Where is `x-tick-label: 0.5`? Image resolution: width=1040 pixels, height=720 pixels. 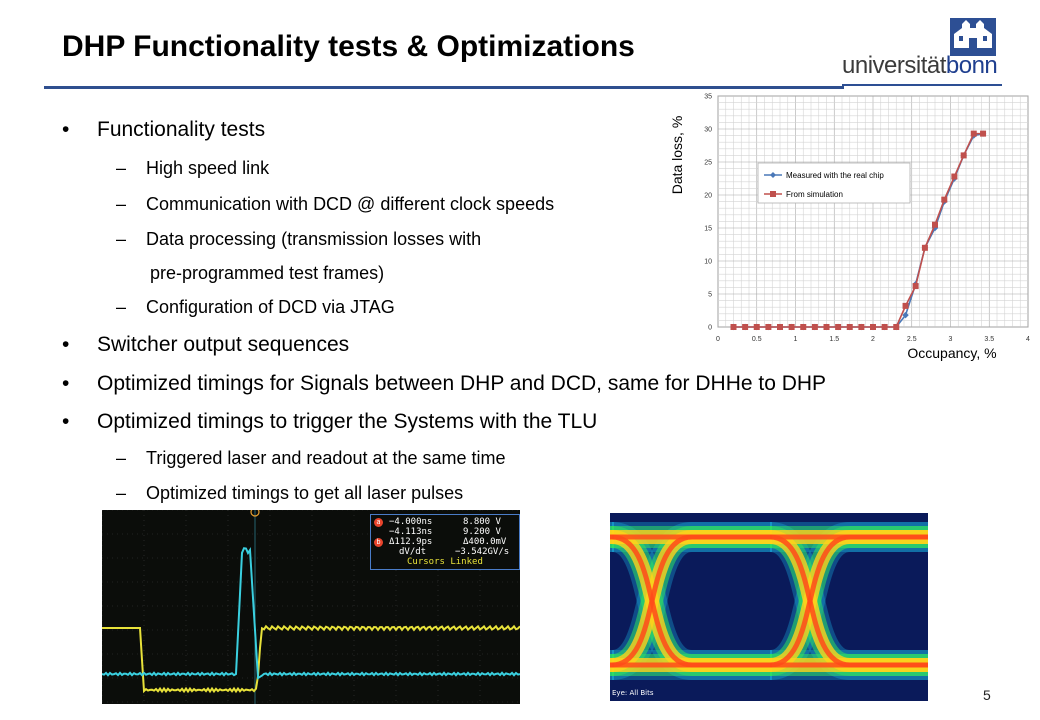
x-tick-label: 0.5 is located at coordinates (757, 339).